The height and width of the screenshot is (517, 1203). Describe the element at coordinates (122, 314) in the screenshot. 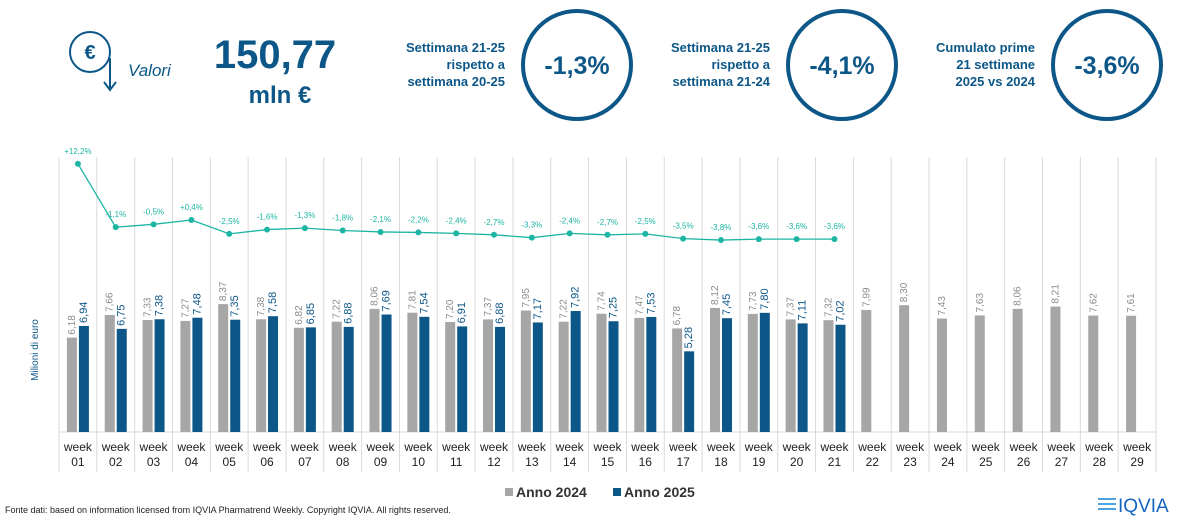

I see `data-label: 6,75` at that location.